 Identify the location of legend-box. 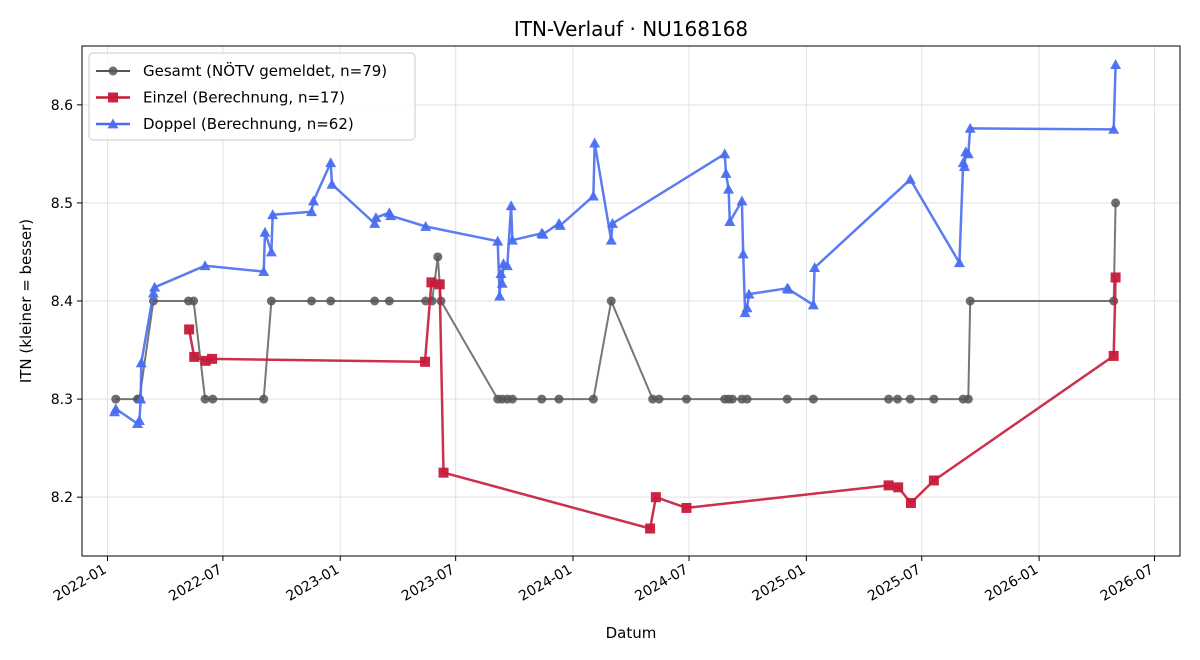
(252, 96).